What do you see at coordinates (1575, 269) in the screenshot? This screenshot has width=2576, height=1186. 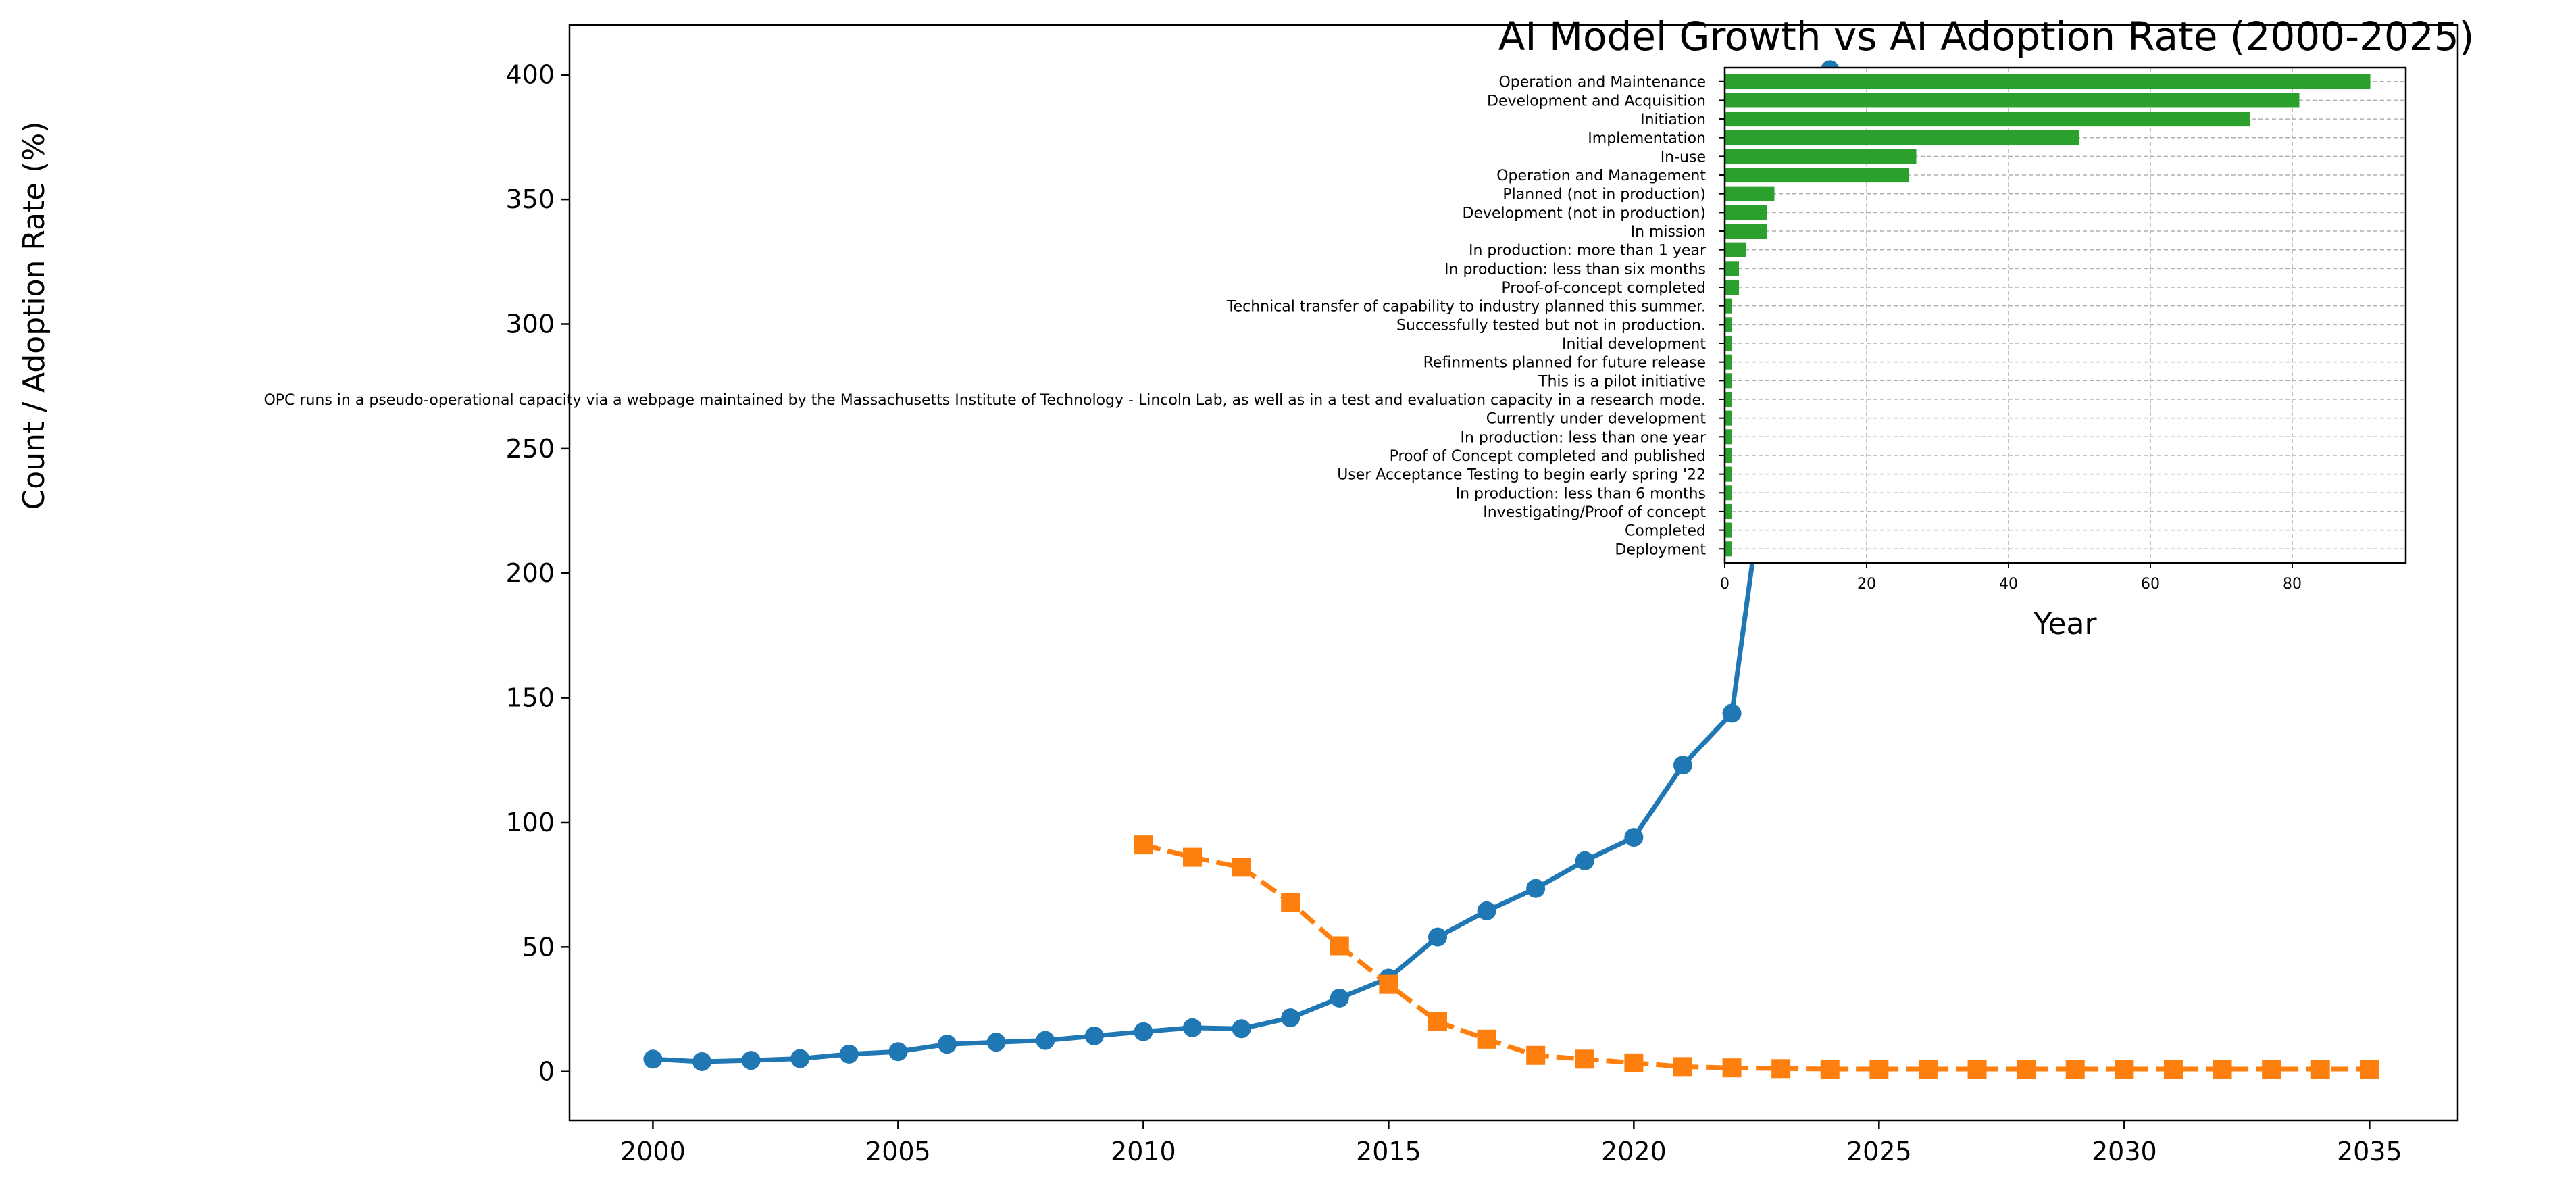 I see `inset-category-label: In production: less than six months` at bounding box center [1575, 269].